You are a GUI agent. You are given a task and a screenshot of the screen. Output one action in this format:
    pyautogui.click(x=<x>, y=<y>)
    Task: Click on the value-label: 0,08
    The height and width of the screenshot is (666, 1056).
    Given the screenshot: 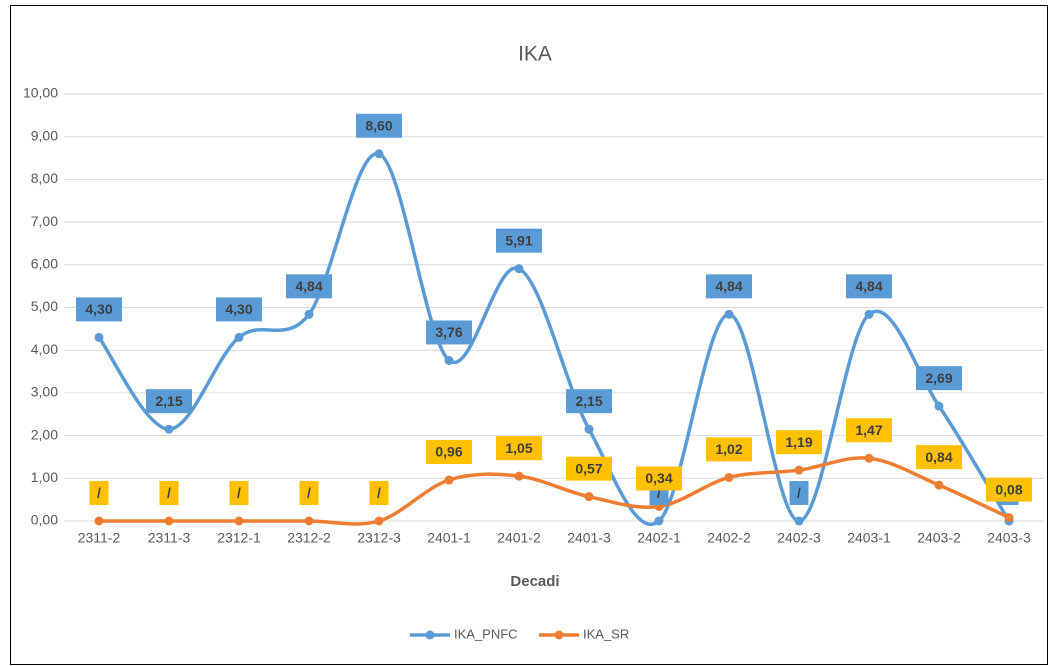 What is the action you would take?
    pyautogui.click(x=1008, y=489)
    